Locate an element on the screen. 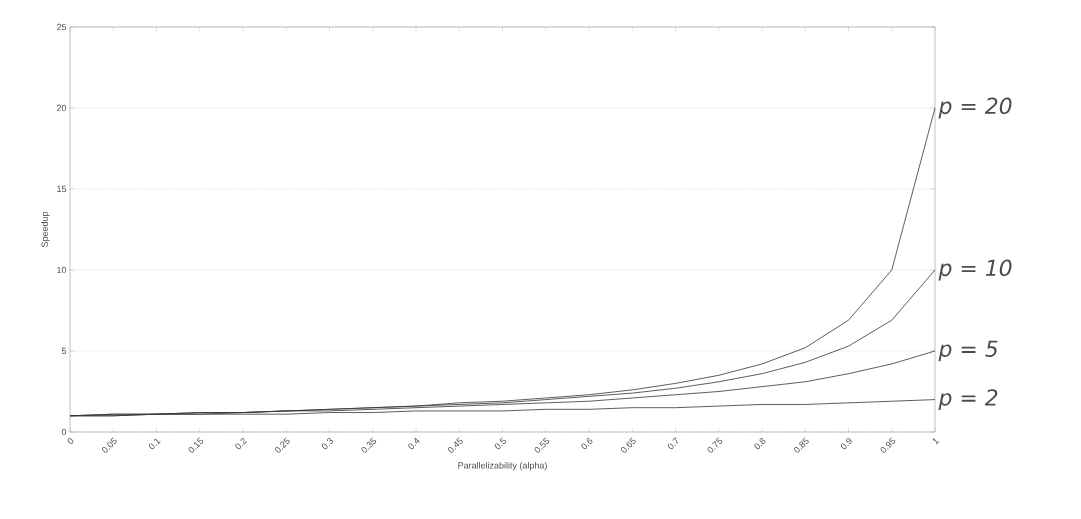  x-tick-label: 0.1 is located at coordinates (154, 444).